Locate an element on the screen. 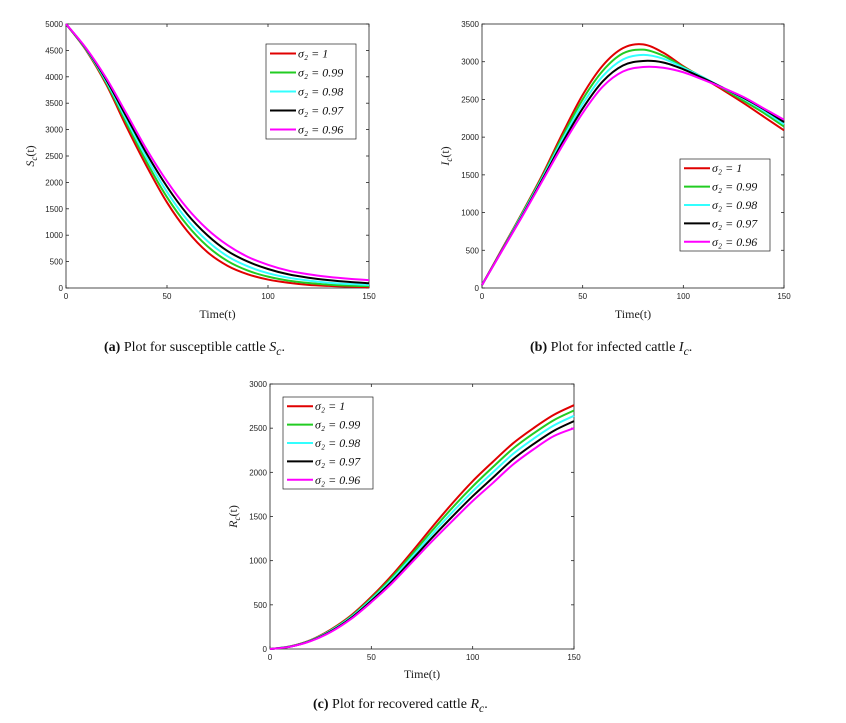 The height and width of the screenshot is (723, 846). y-axis-label: Rc(t) is located at coordinates (234, 517).